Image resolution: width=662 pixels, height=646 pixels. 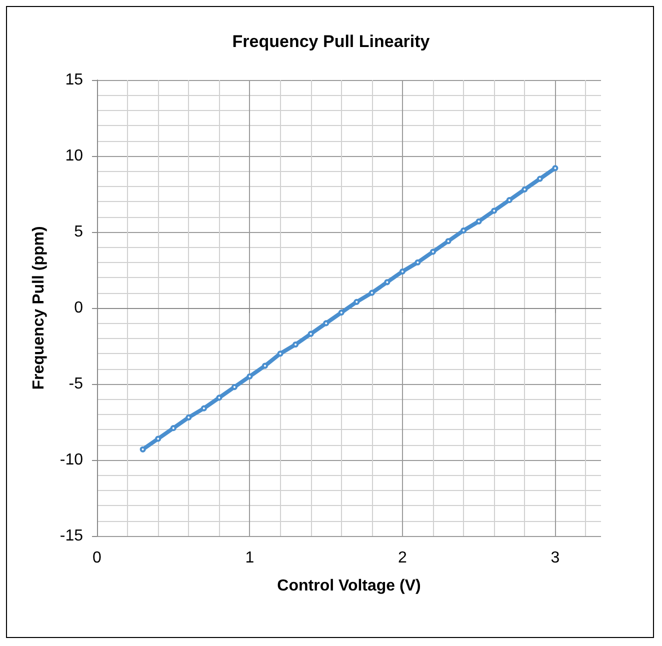 What do you see at coordinates (79, 232) in the screenshot?
I see `y-tick-label: 5` at bounding box center [79, 232].